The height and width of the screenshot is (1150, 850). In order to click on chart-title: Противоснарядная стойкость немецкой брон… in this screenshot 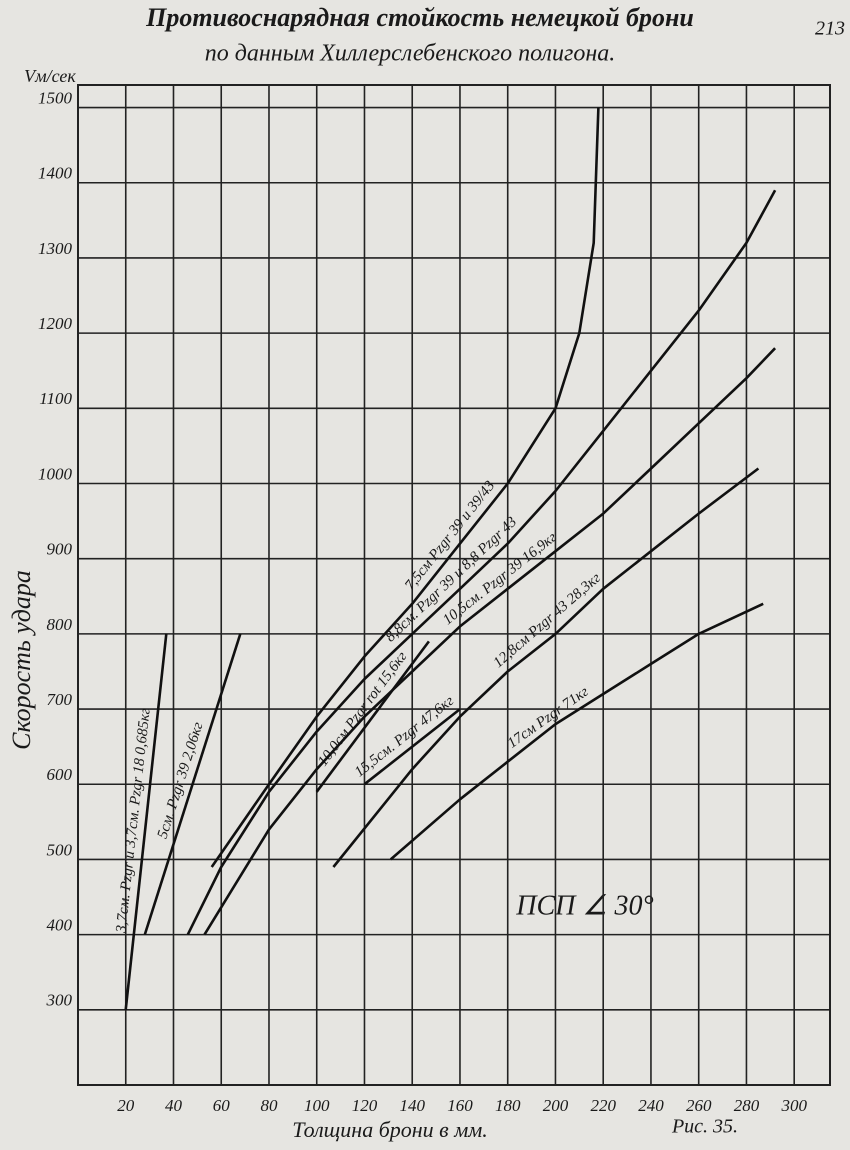, I will do `click(419, 17)`.